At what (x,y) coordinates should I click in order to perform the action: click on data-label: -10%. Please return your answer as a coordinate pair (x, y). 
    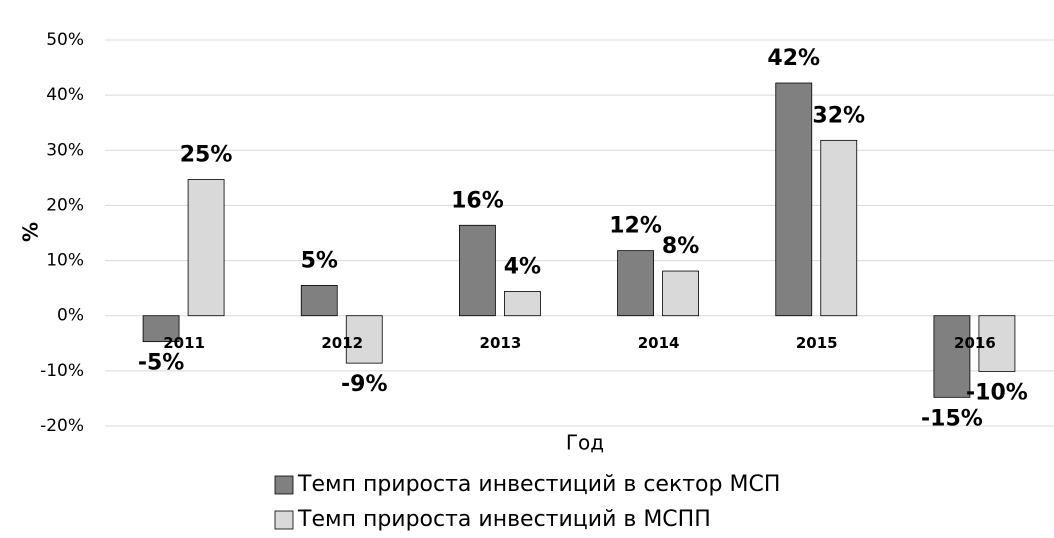
    Looking at the image, I should click on (997, 392).